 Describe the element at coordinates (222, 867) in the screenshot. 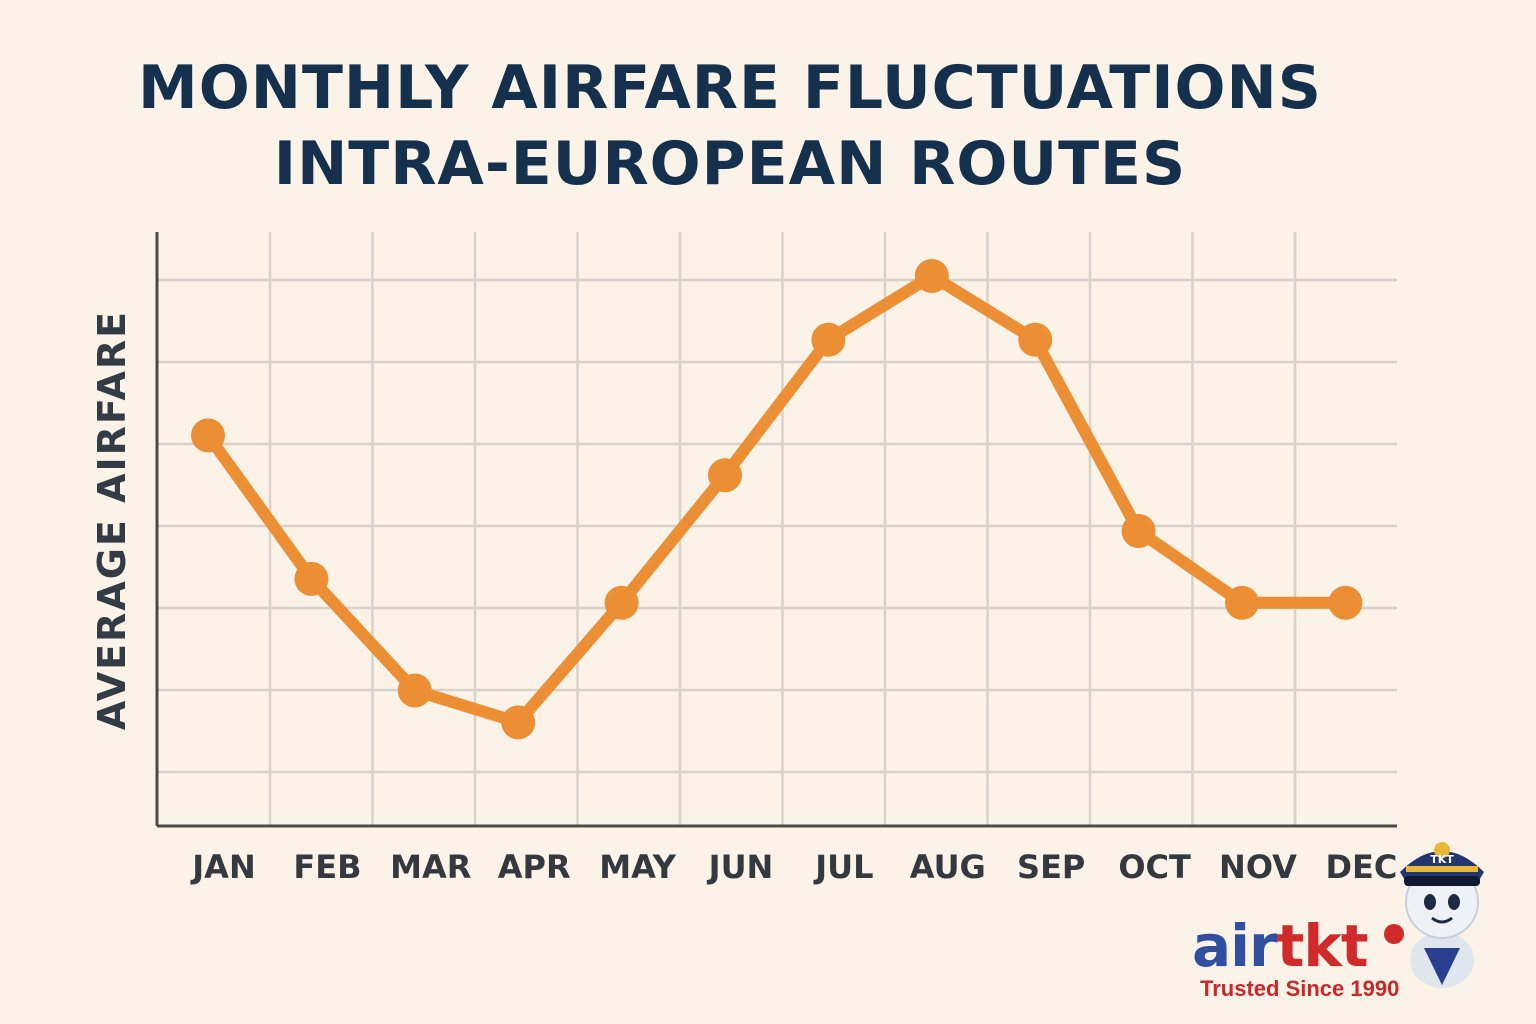

I see `x-tick-label-jan: JAN` at that location.